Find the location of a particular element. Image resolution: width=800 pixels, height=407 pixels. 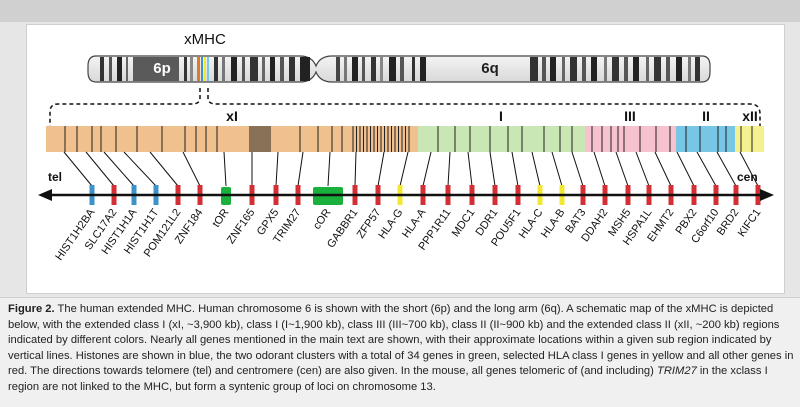

top-strip is located at coordinates (400, 11).